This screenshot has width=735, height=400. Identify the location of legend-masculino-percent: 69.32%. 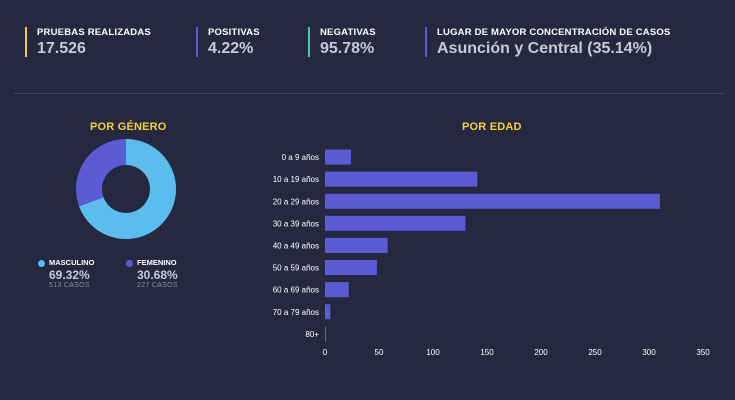
(69, 275).